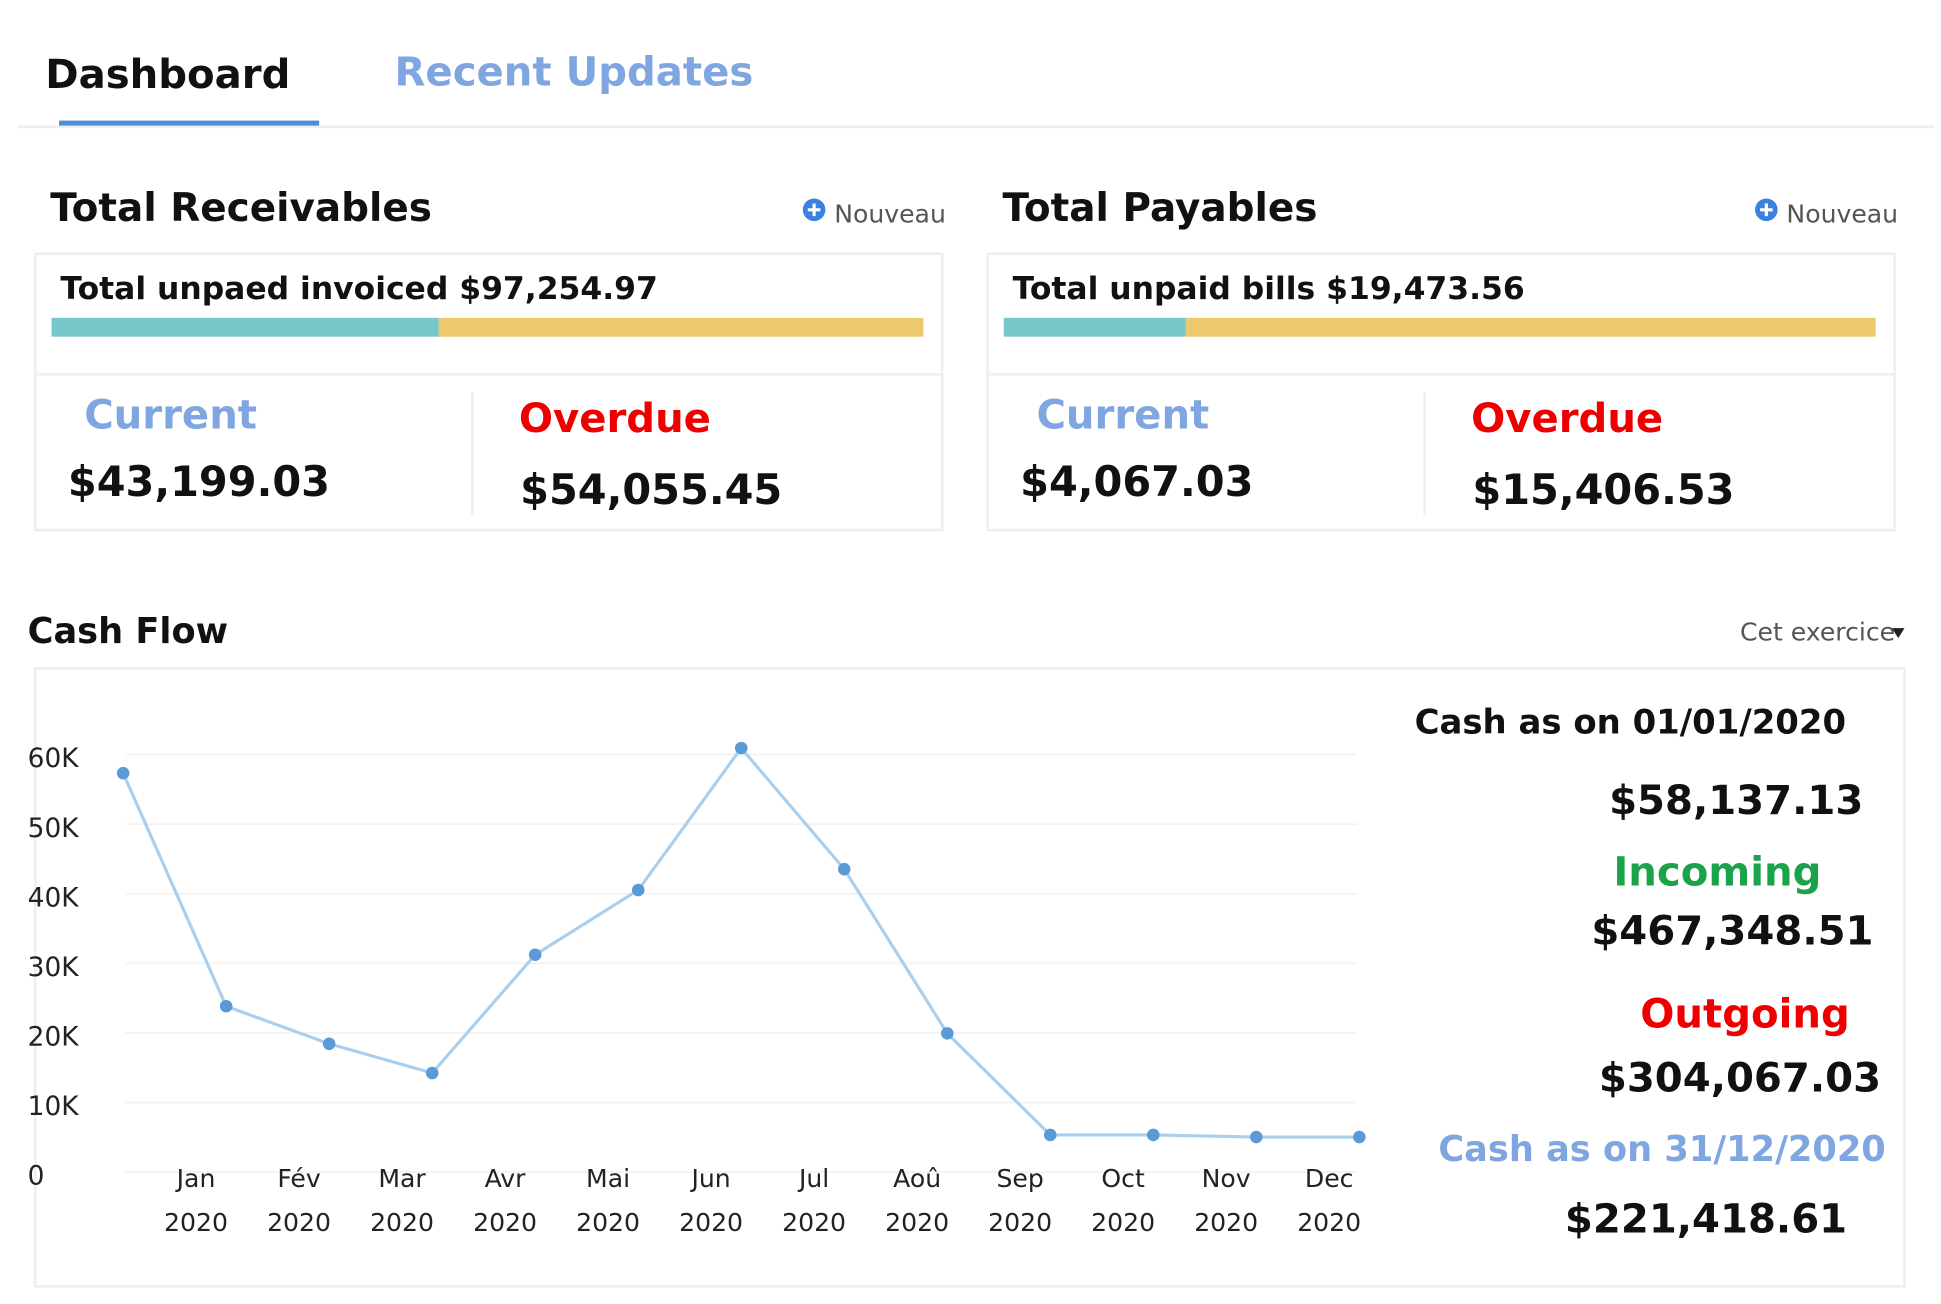 This screenshot has width=1941, height=1304. I want to click on current-value: $4,067.03, so click(1136, 482).